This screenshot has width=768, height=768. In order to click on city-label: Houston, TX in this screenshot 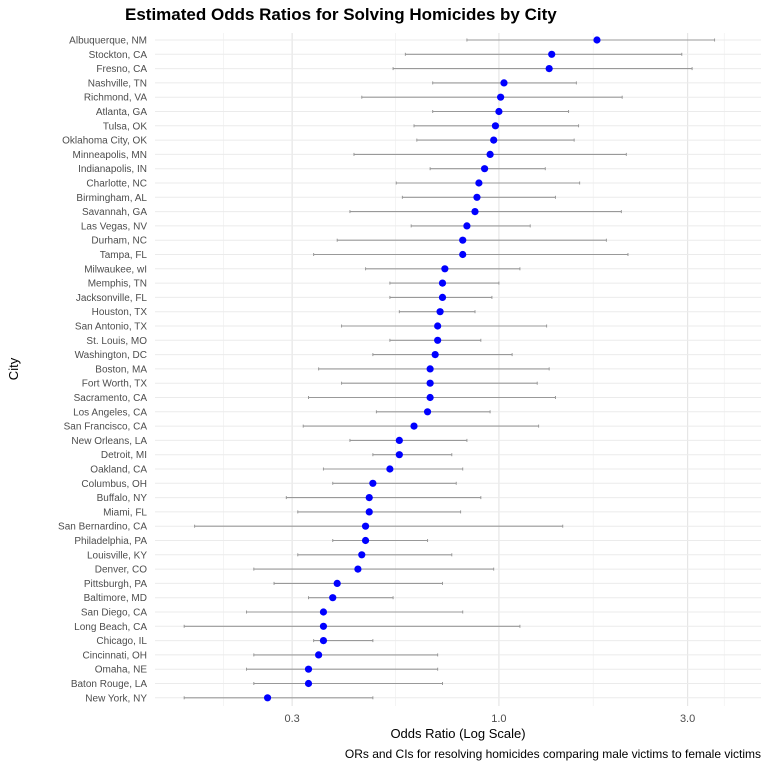, I will do `click(120, 312)`.